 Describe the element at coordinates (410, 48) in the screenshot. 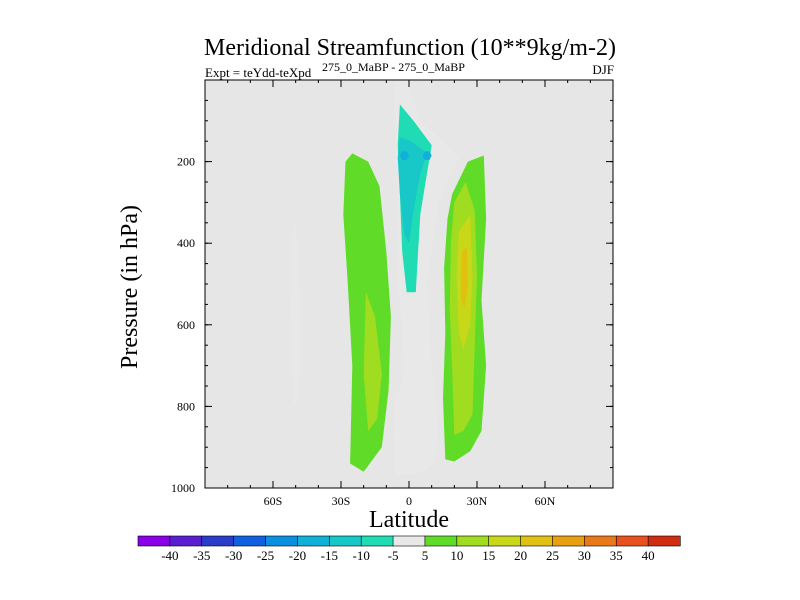

I see `chart-title: Meridional Streamfunction (10**9kg/m-2)` at that location.